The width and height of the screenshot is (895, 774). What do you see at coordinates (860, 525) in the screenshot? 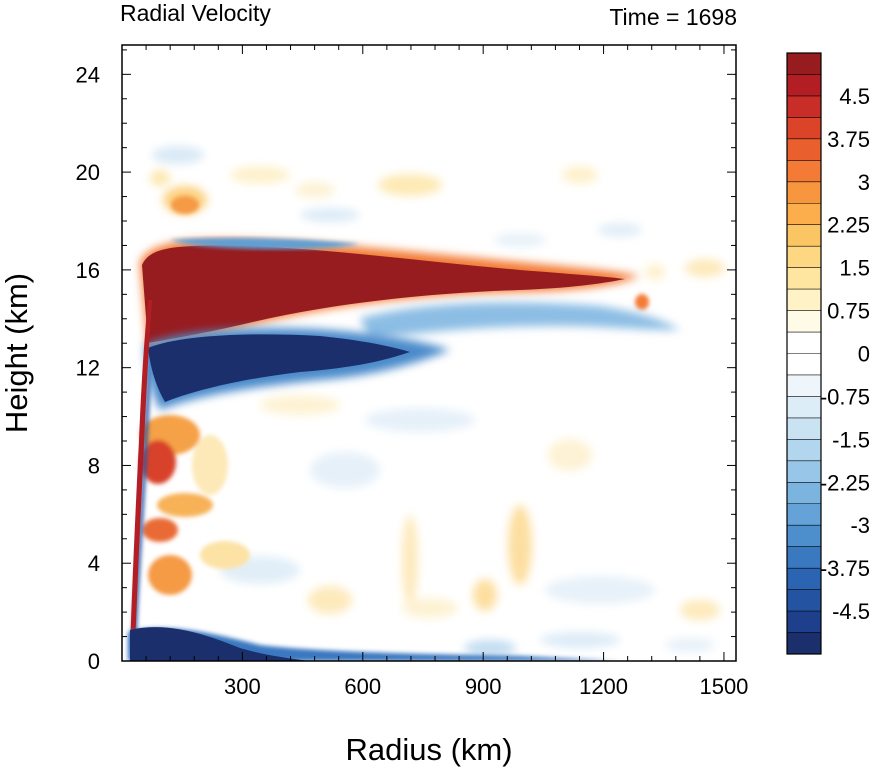
I see `colorbar-label: -3` at bounding box center [860, 525].